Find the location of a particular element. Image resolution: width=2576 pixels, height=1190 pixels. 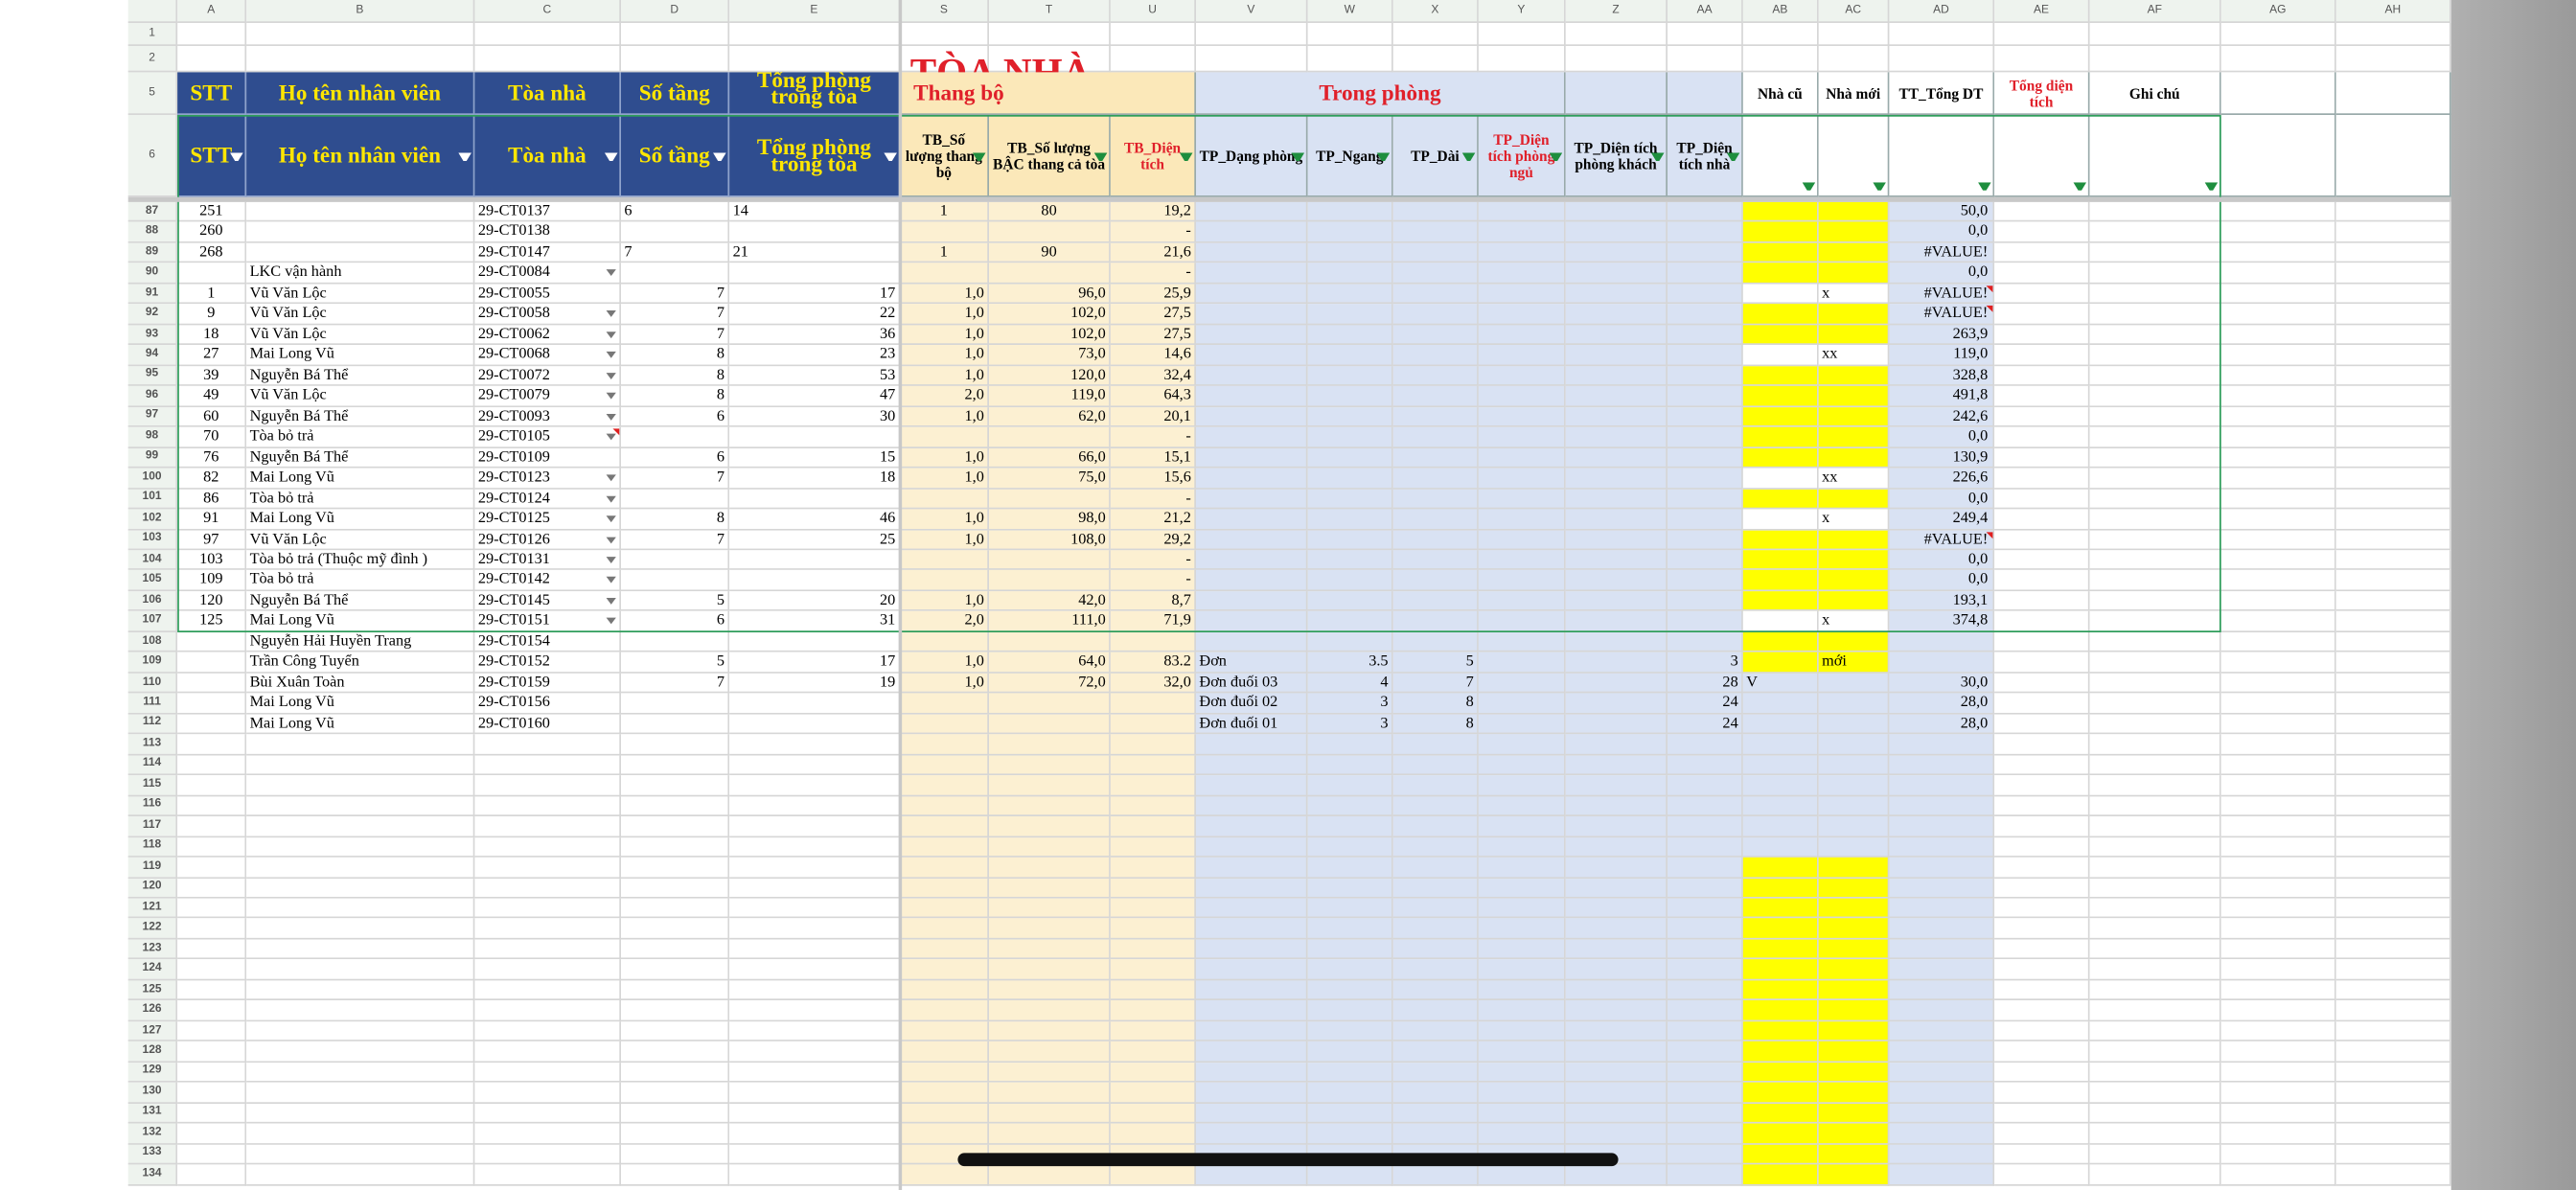

column-letter: E is located at coordinates (815, 12).